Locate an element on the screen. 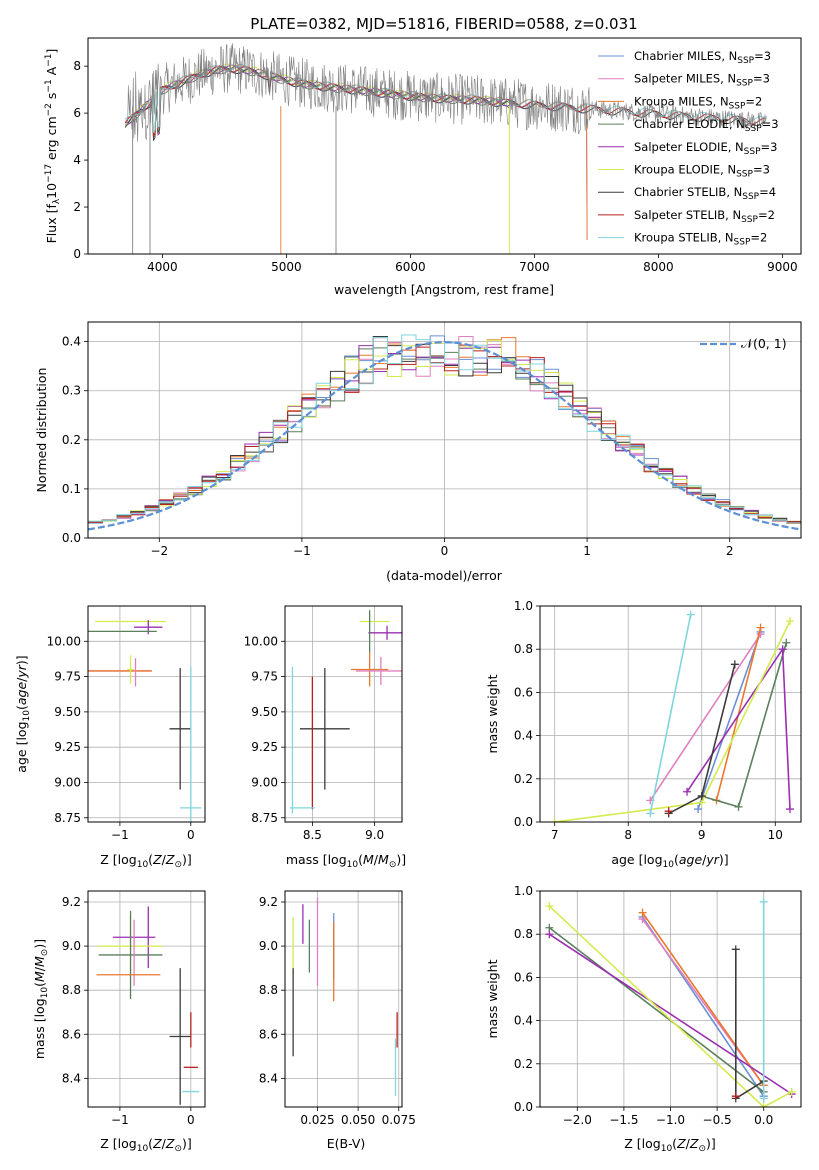  y-tick-label: 4 is located at coordinates (77, 160).